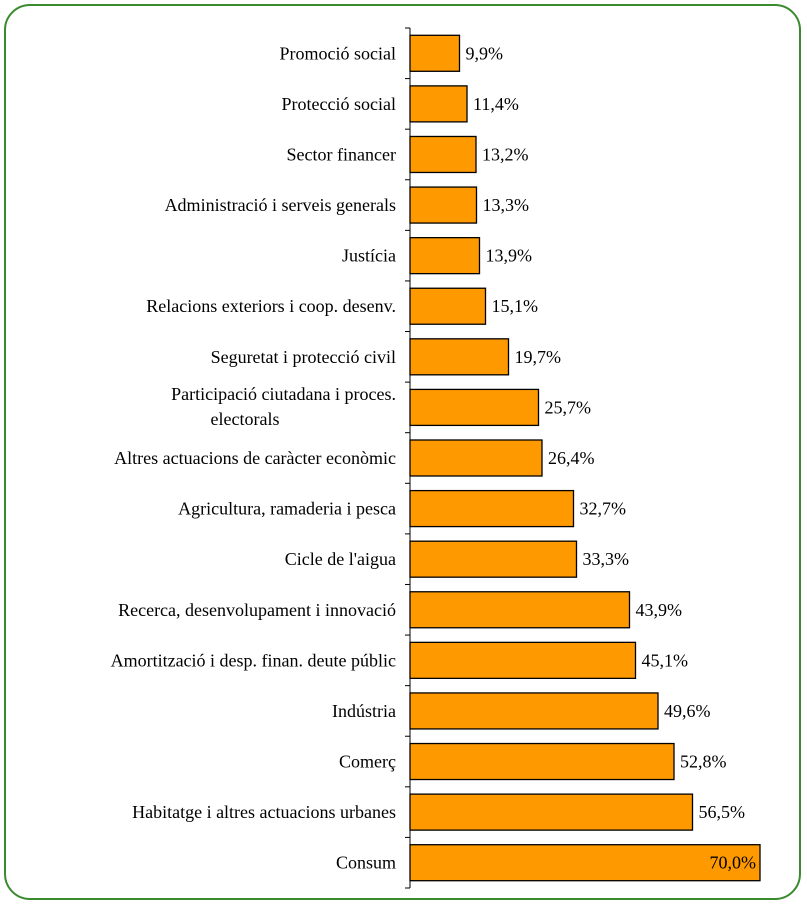 This screenshot has width=807, height=906. What do you see at coordinates (264, 812) in the screenshot?
I see `category-label: Habitatge i altres actuacions urbanes` at bounding box center [264, 812].